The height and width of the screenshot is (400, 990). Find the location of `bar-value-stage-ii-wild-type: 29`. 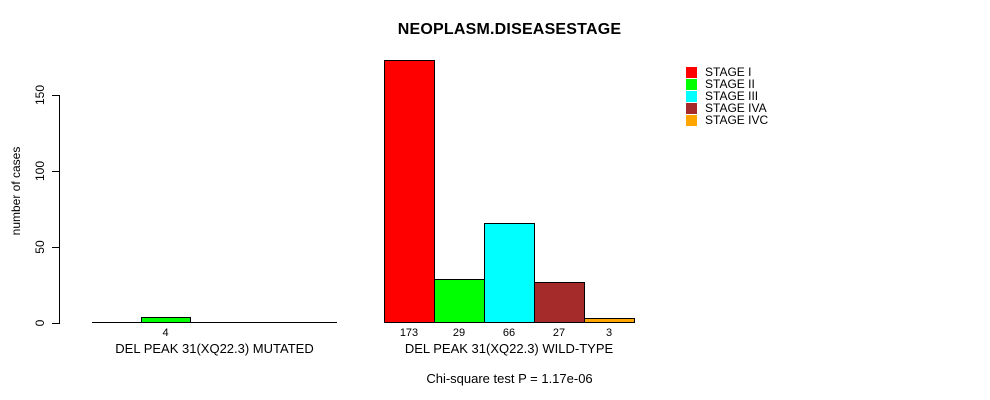

bar-value-stage-ii-wild-type: 29 is located at coordinates (459, 333).